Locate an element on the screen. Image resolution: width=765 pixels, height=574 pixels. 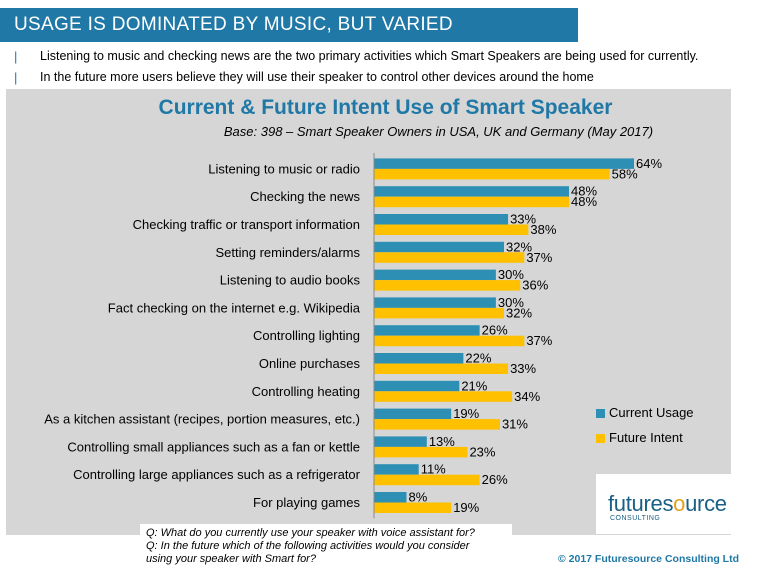
data-label-current-usage: 19% is located at coordinates (466, 413).